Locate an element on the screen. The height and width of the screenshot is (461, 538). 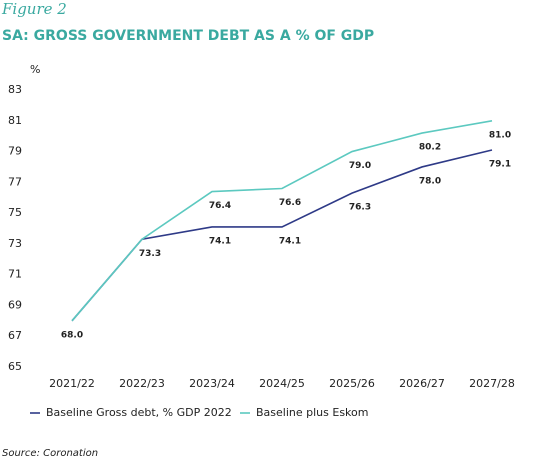
y-unit: % is located at coordinates (35, 69).